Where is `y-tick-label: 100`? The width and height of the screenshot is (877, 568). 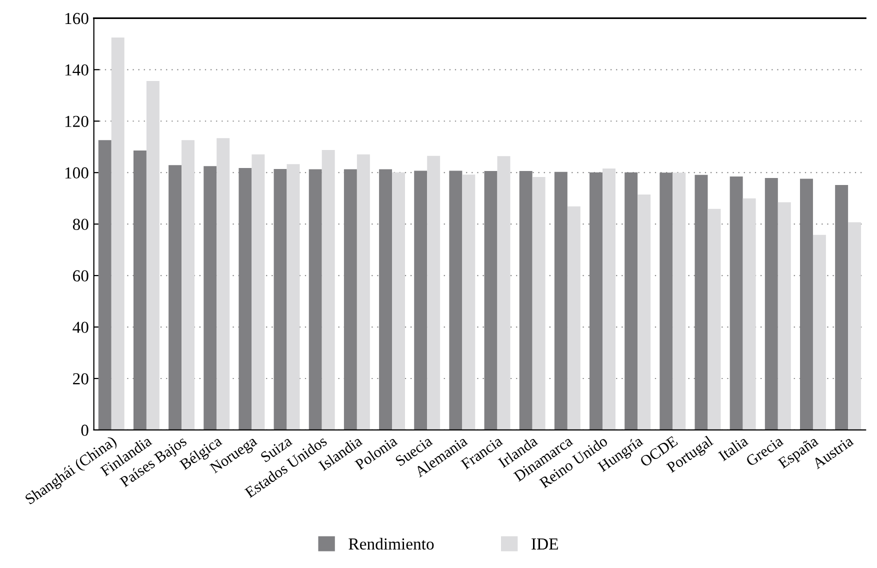
y-tick-label: 100 is located at coordinates (76, 173).